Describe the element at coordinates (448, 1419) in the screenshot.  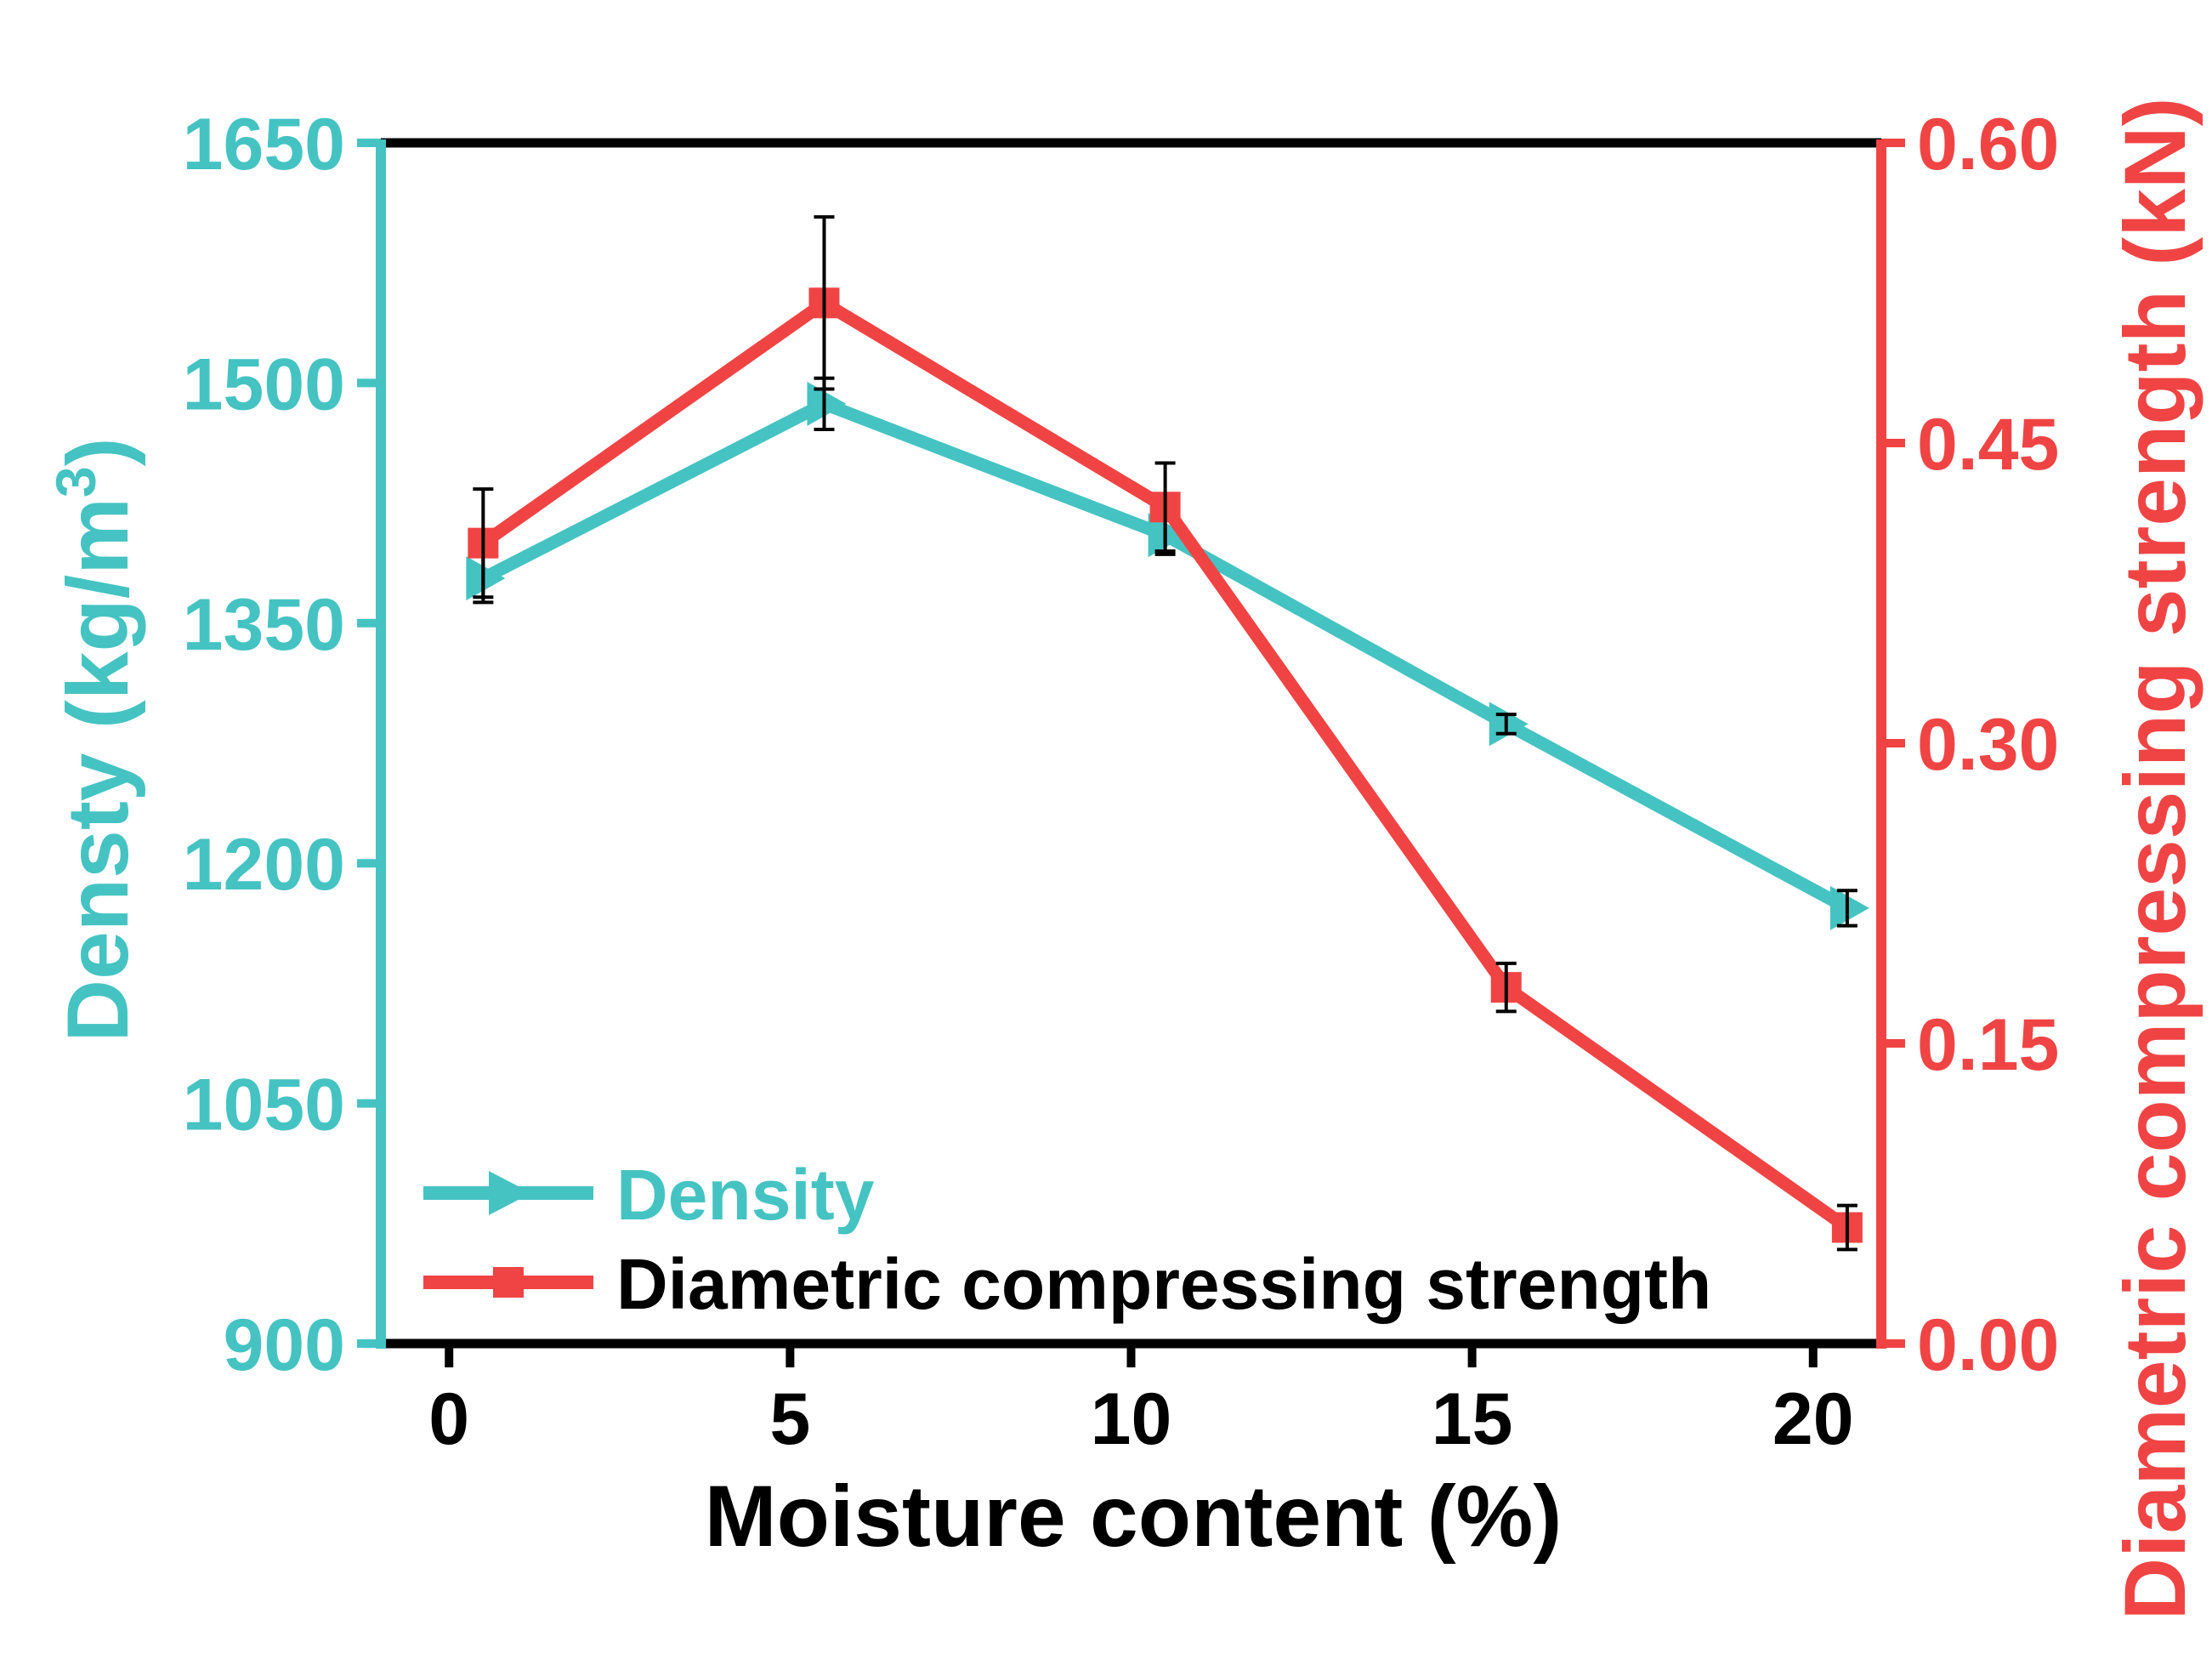
I see `x-tick-label: 0` at that location.